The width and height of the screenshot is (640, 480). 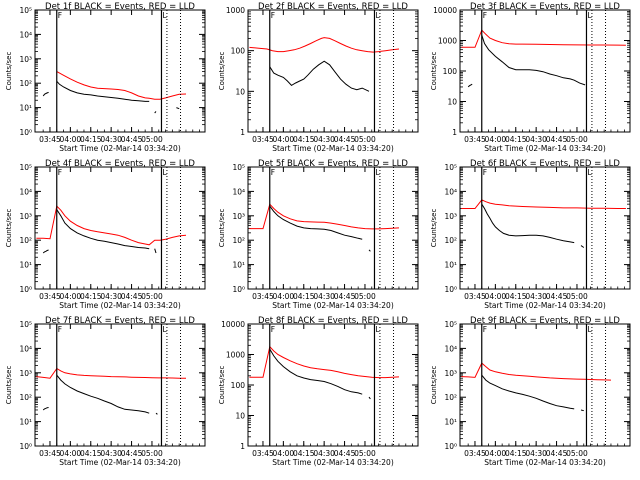 I want to click on panel-title: Det 2f BLACK = Events, RED = LLD, so click(x=333, y=7).